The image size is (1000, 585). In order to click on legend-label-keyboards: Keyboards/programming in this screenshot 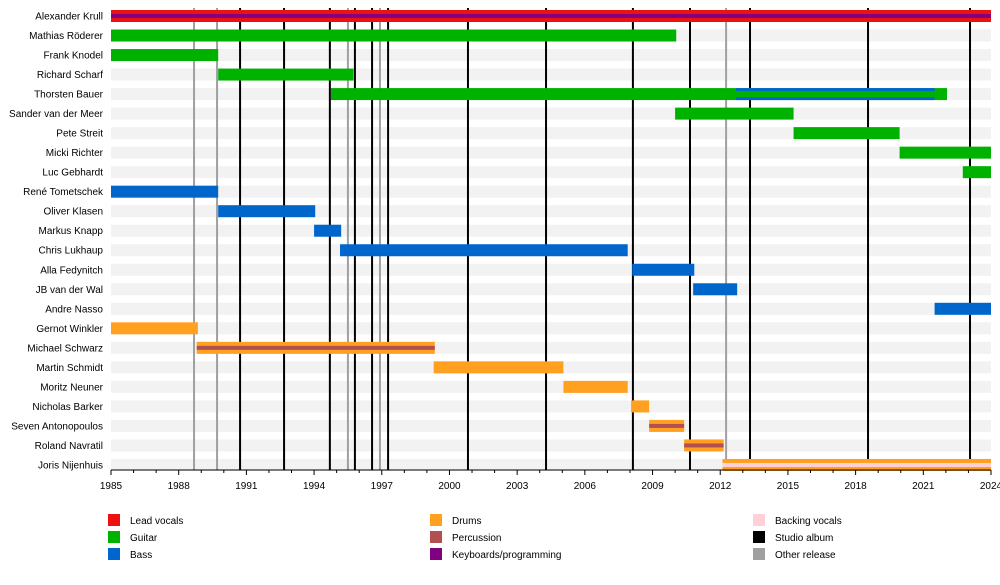, I will do `click(507, 555)`.